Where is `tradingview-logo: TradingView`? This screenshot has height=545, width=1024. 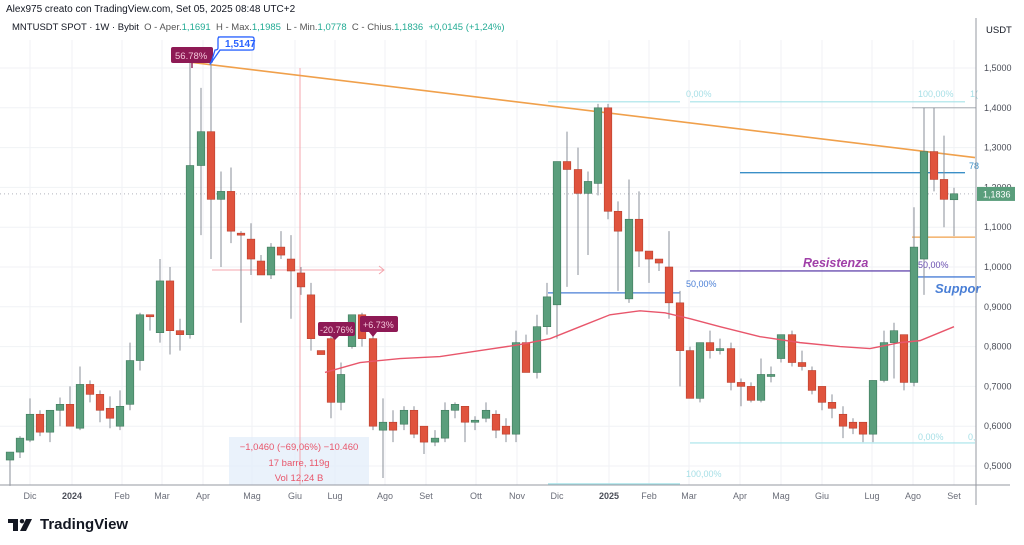 tradingview-logo: TradingView is located at coordinates (68, 524).